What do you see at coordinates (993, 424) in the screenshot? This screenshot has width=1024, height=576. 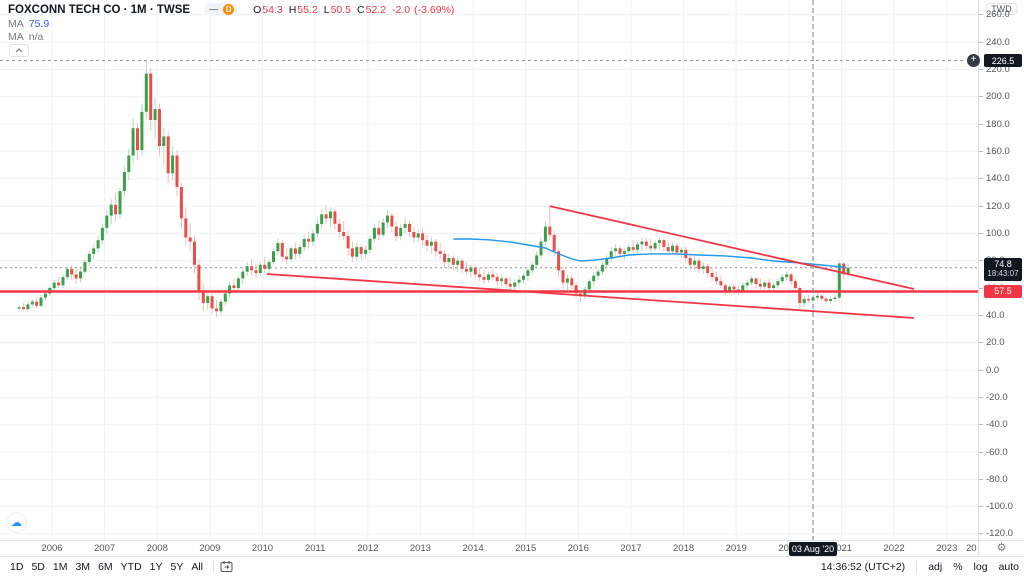 I see `price-tick: -40.0` at bounding box center [993, 424].